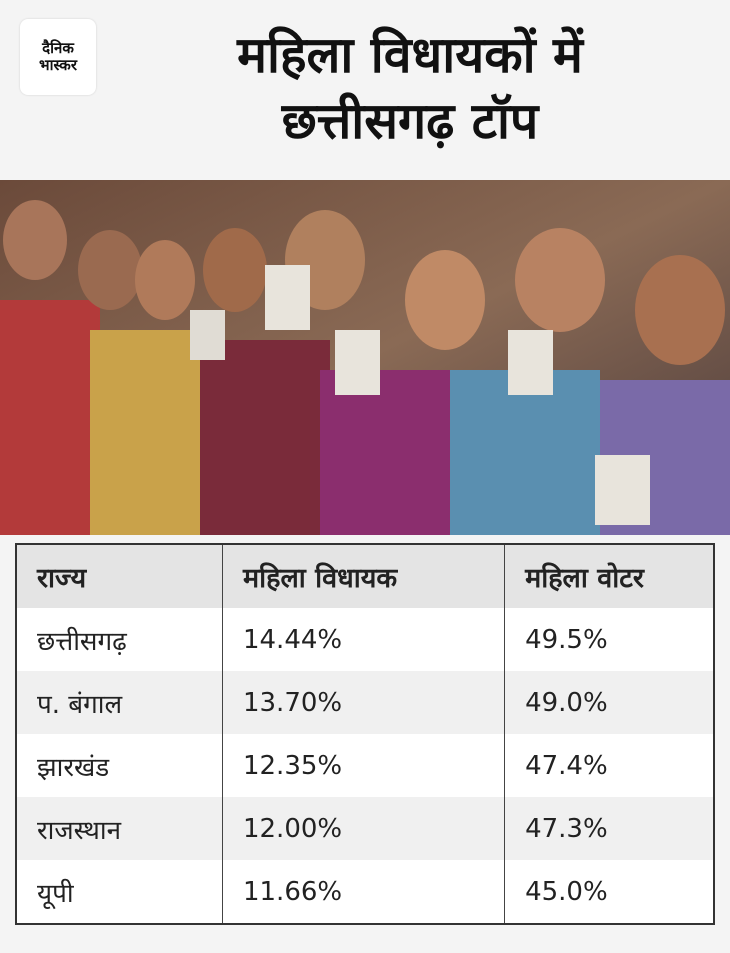 The height and width of the screenshot is (953, 730). I want to click on table-cell: 47.3%, so click(609, 828).